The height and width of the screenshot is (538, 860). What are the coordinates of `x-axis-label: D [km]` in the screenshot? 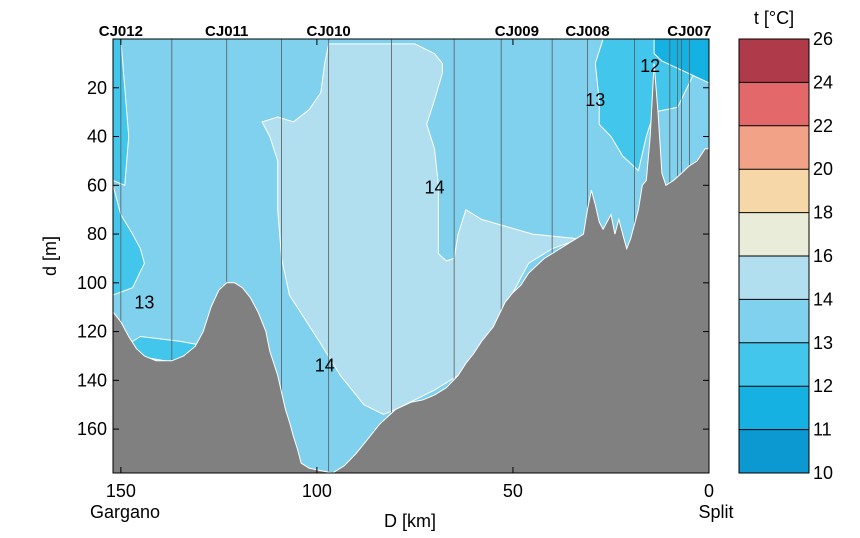 It's located at (410, 521).